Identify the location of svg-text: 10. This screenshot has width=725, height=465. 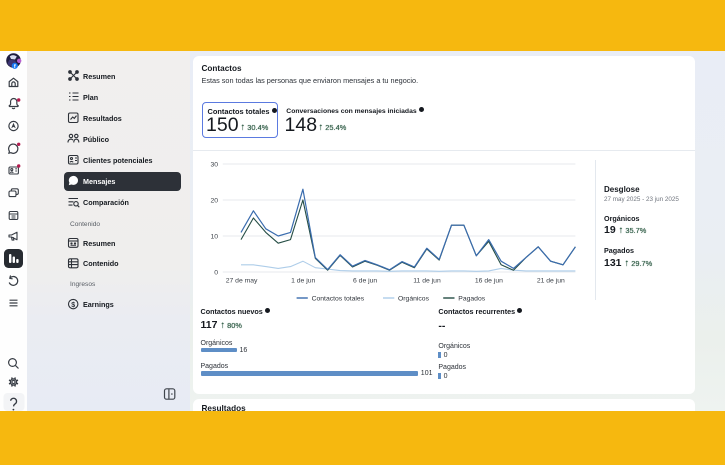
(214, 236).